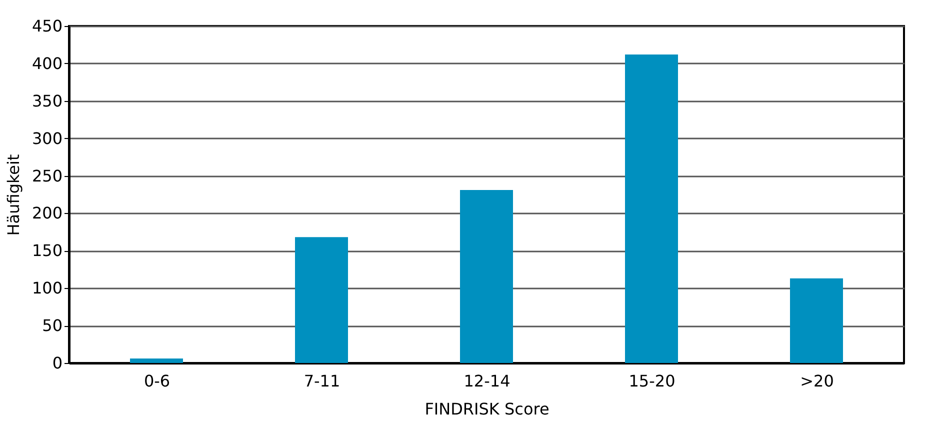 The image size is (943, 432). What do you see at coordinates (47, 26) in the screenshot?
I see `y-tick-label: 450` at bounding box center [47, 26].